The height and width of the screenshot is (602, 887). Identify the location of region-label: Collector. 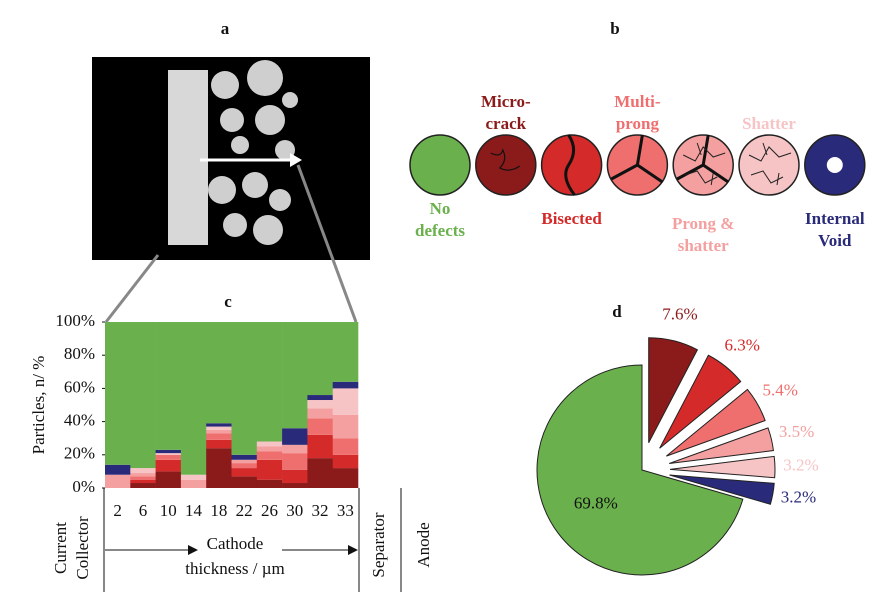
(82, 548).